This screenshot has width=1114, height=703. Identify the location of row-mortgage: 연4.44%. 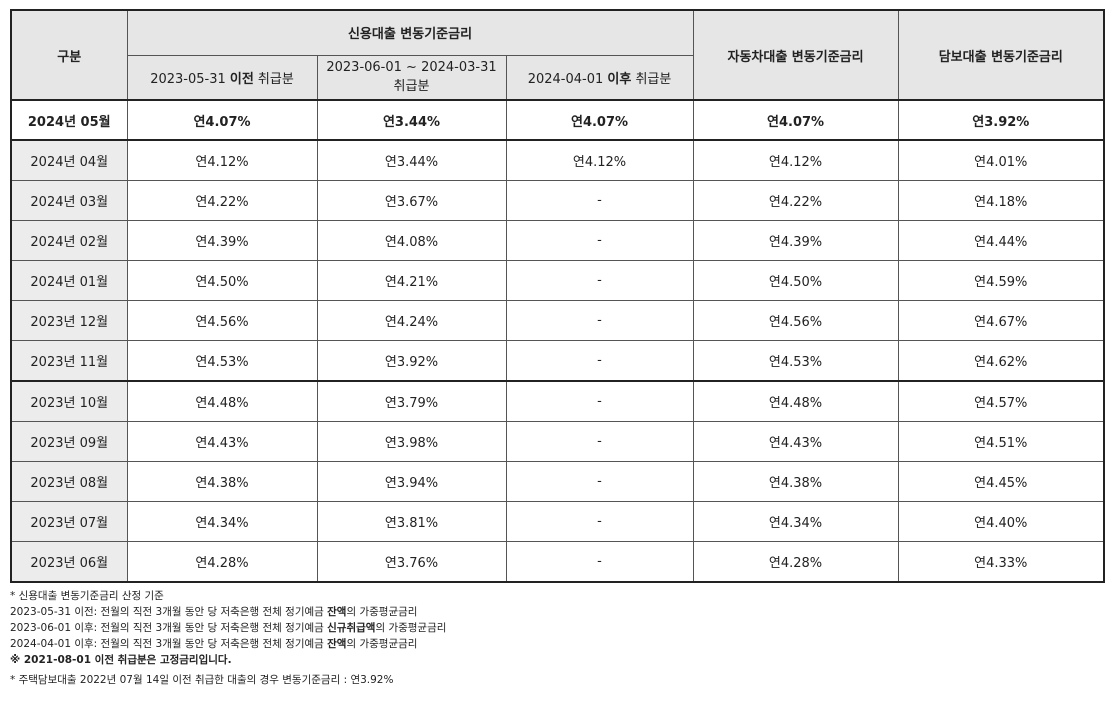
(1001, 240).